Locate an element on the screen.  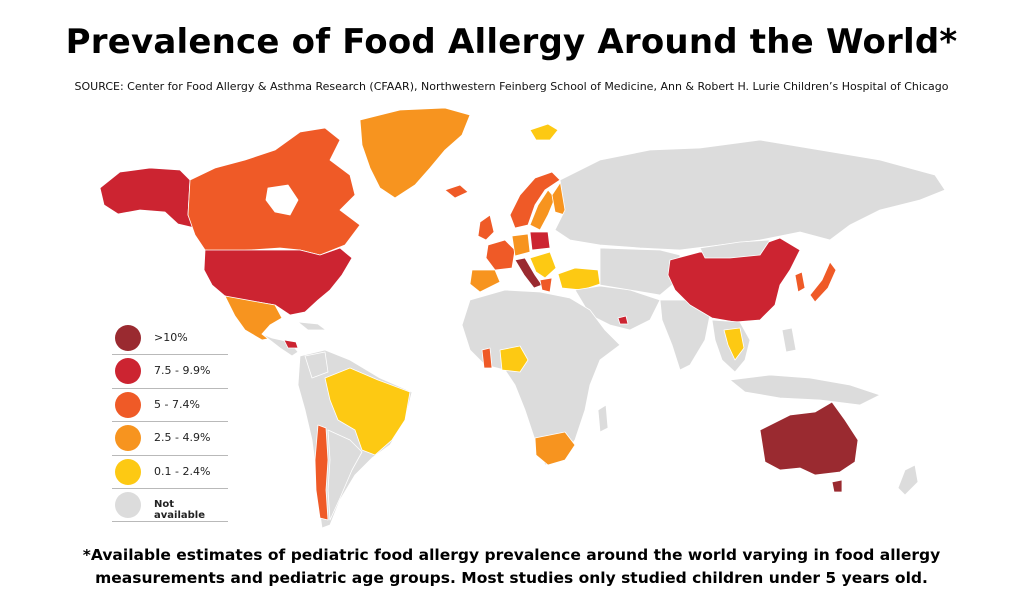
region-central-asia is located at coordinates (640, 271).